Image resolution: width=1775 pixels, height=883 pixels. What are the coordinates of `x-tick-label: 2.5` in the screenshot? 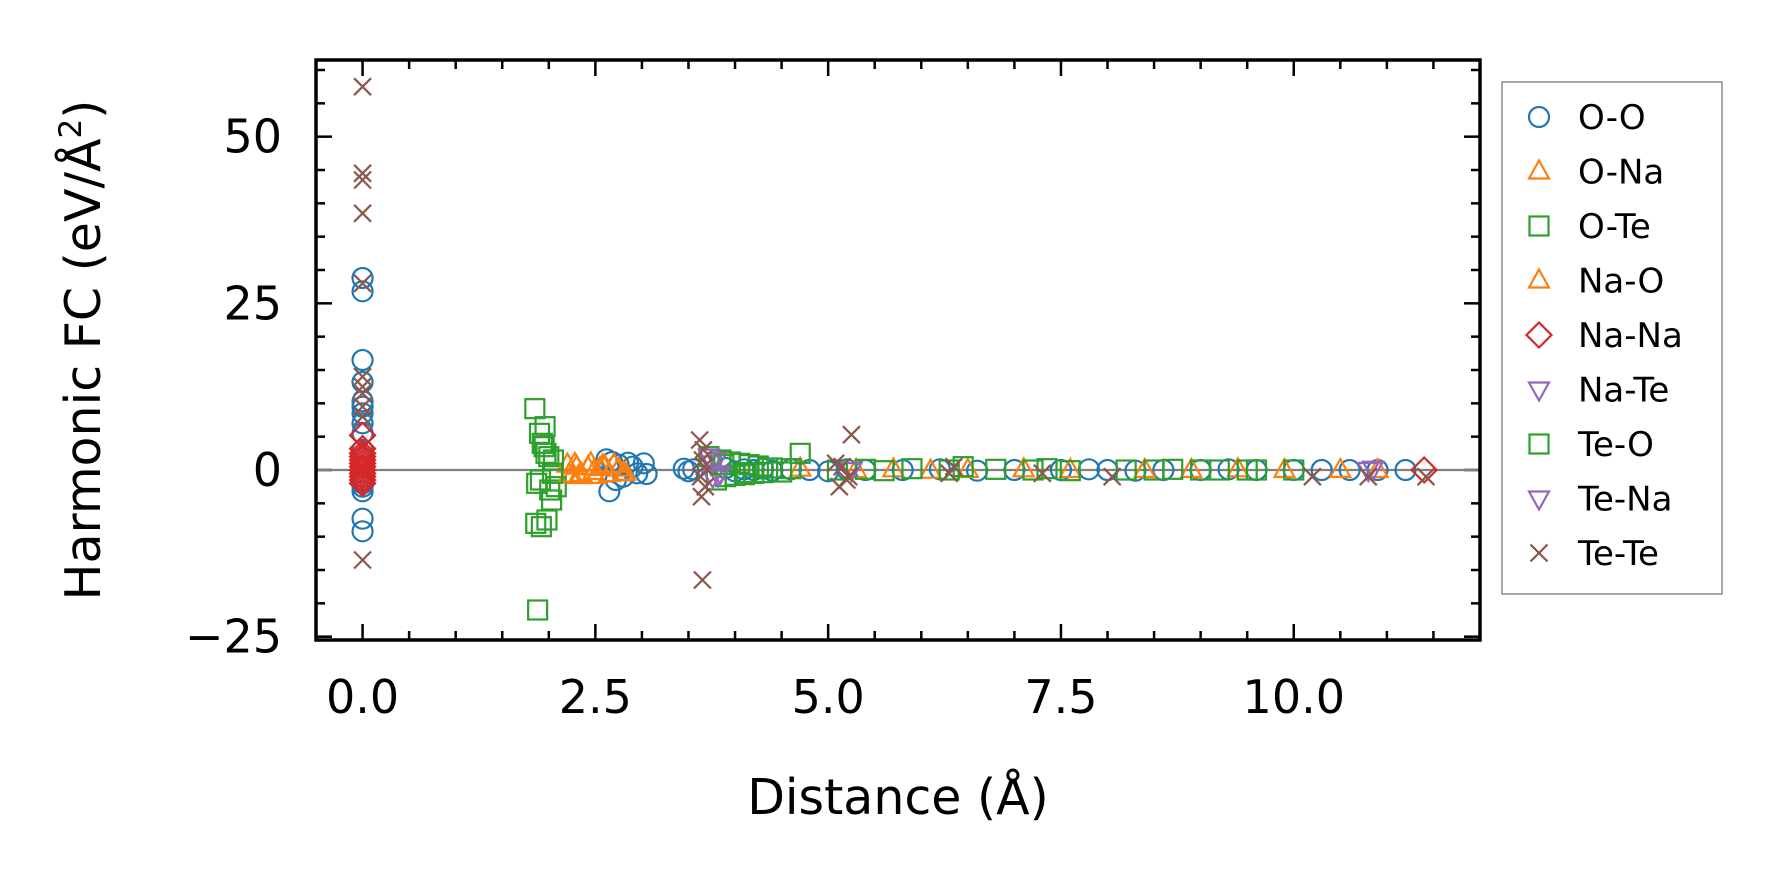 It's located at (595, 697).